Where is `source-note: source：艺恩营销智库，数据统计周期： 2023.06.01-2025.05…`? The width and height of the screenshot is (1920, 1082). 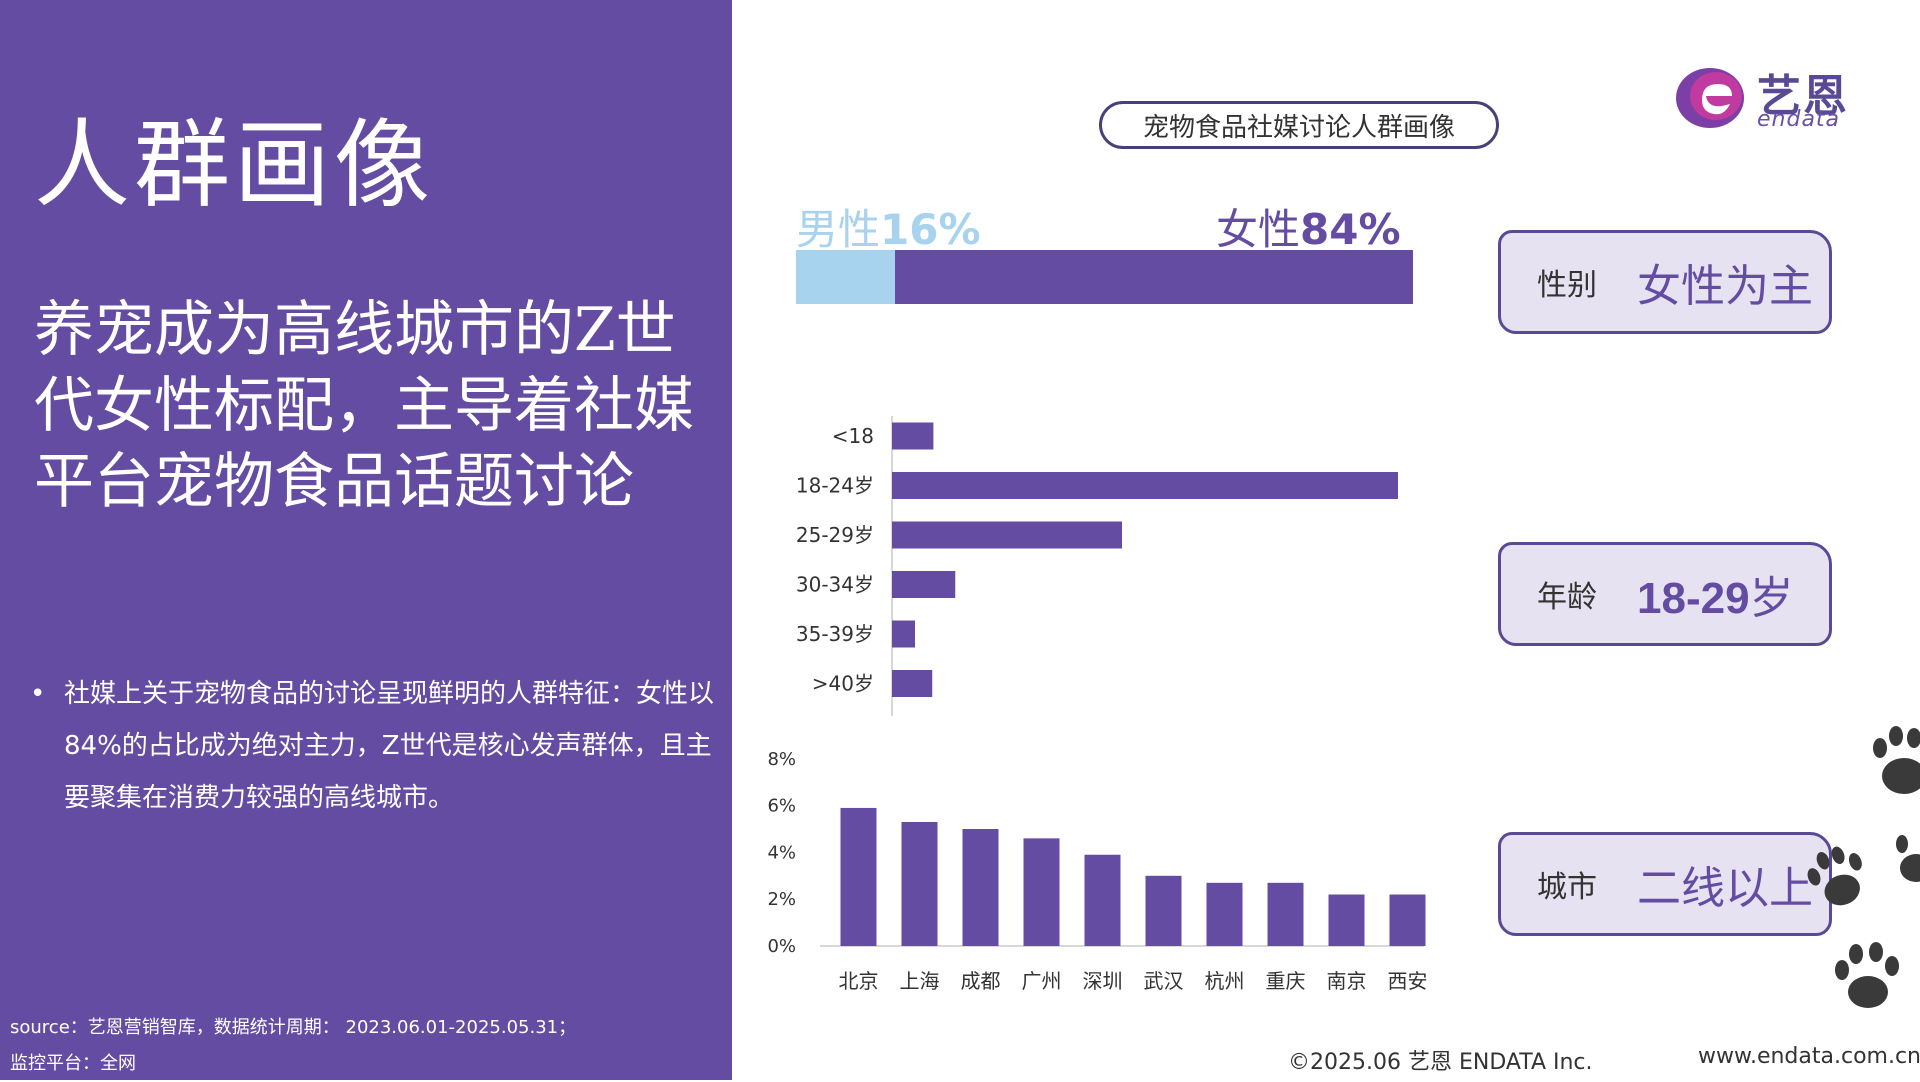 source-note: source：艺恩营销智库，数据统计周期： 2023.06.01-2025.05… is located at coordinates (293, 1046).